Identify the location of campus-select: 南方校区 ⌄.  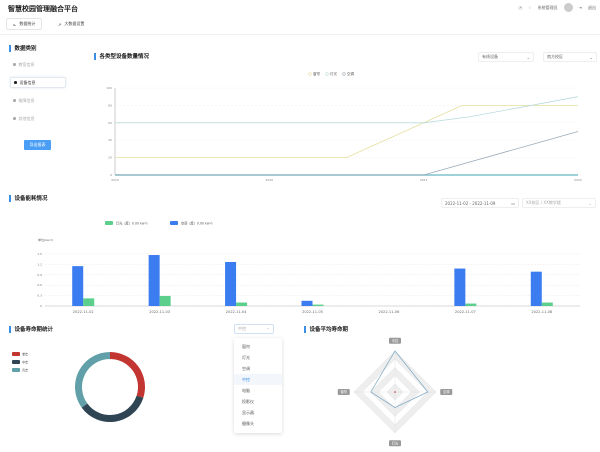
(570, 57).